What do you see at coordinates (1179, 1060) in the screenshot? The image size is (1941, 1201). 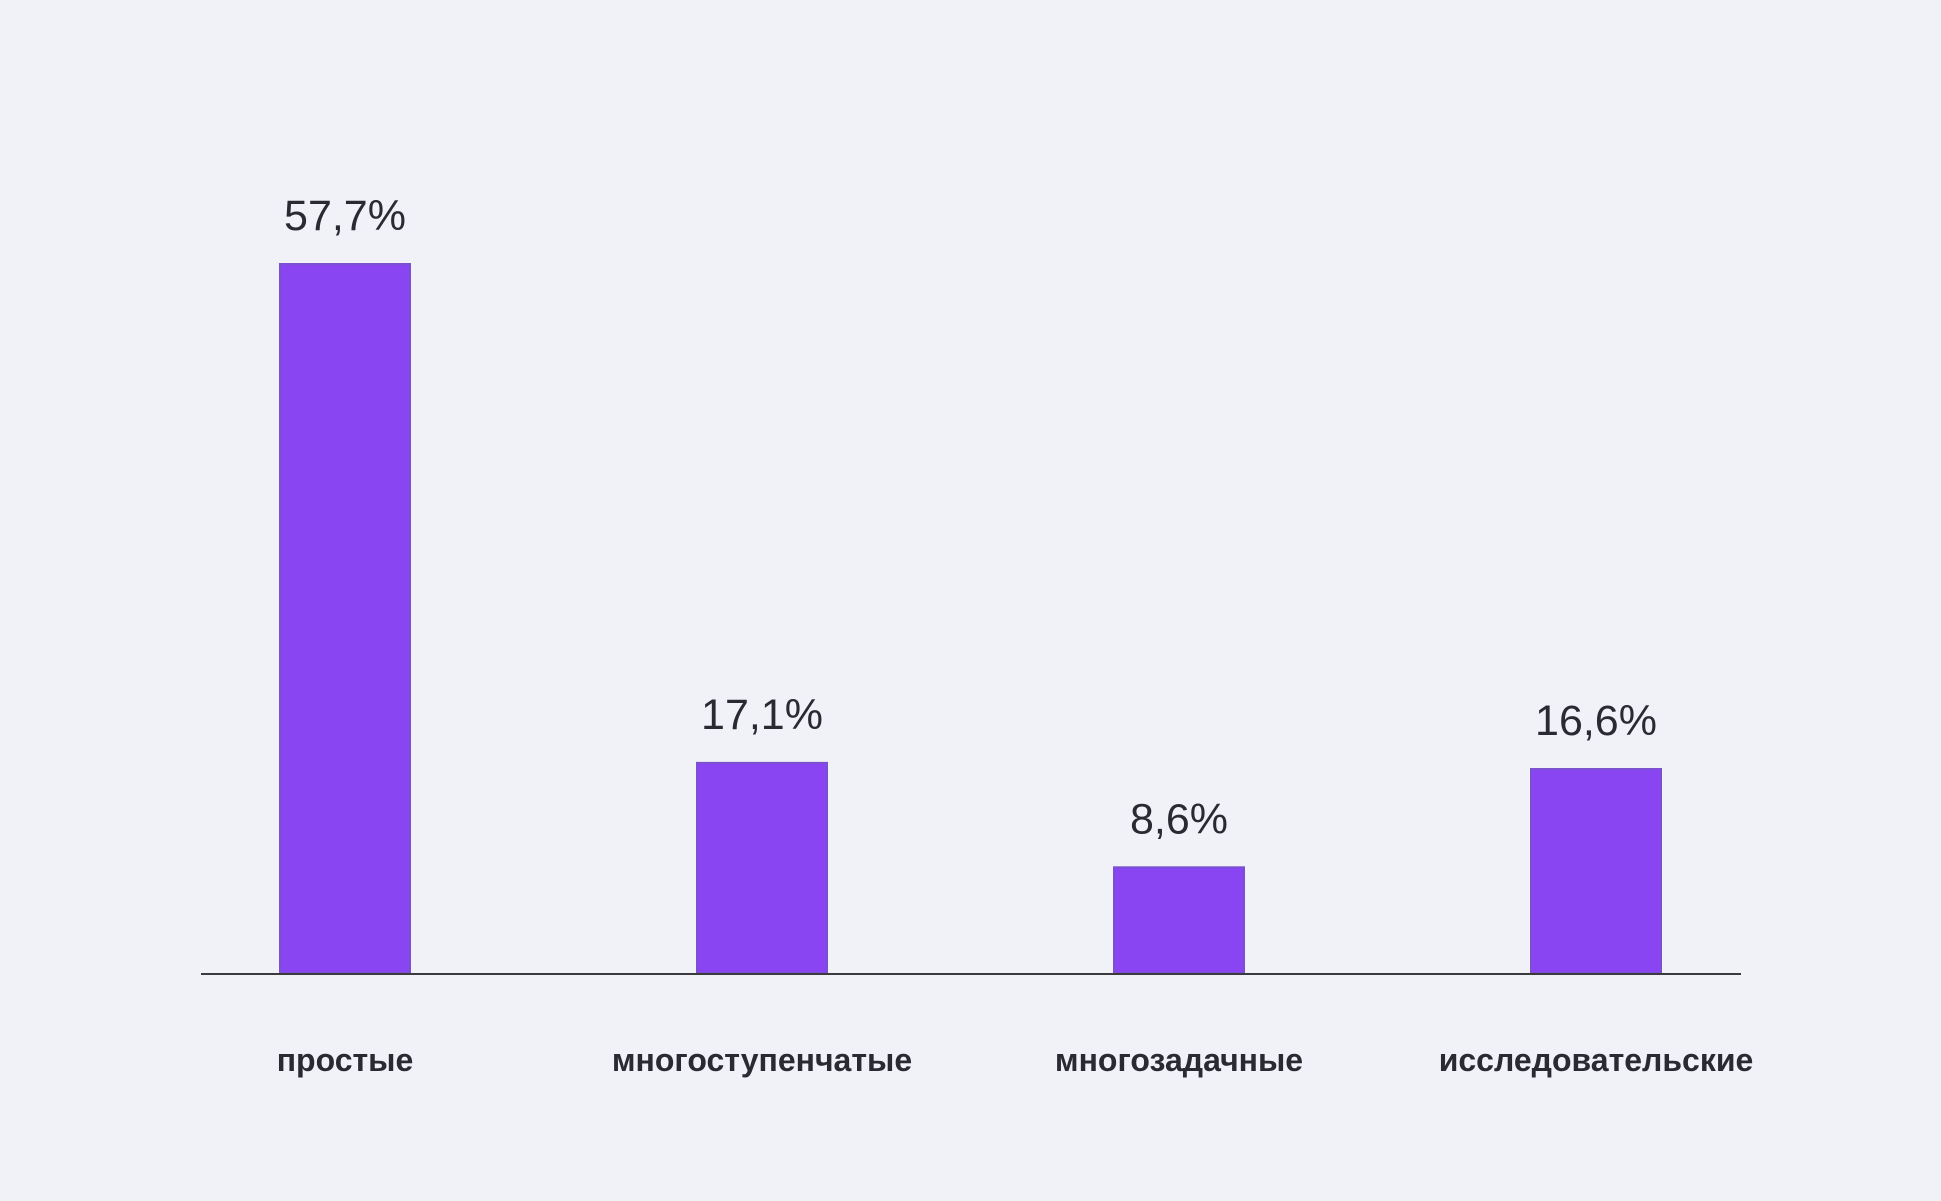 I see `category-label-3: многозадачные` at bounding box center [1179, 1060].